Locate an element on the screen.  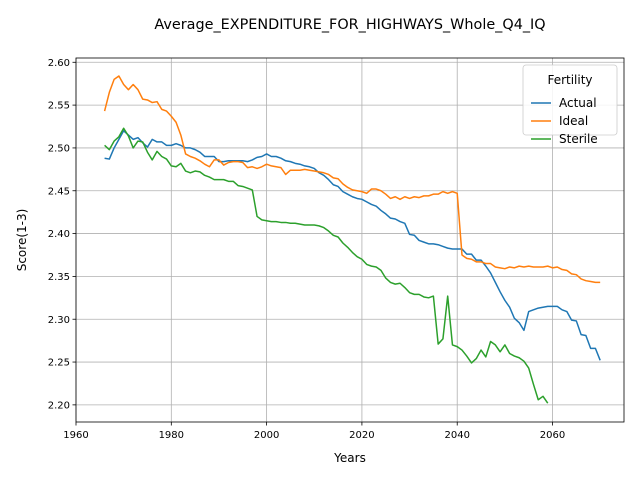
y-tick-label: 2.40 is located at coordinates (59, 234).